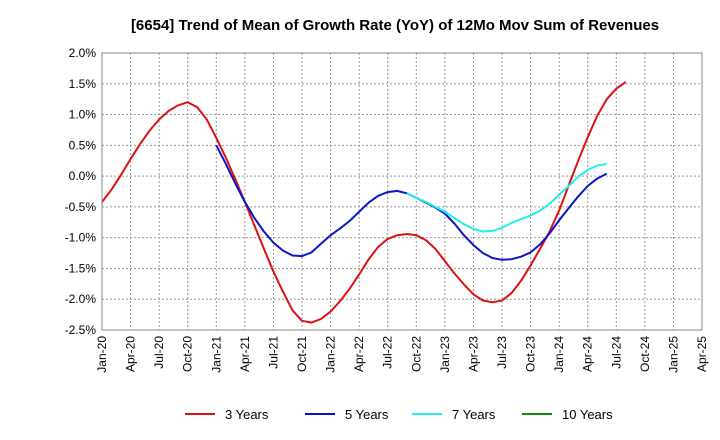 The height and width of the screenshot is (440, 720). I want to click on series-line-5-years, so click(411, 202).